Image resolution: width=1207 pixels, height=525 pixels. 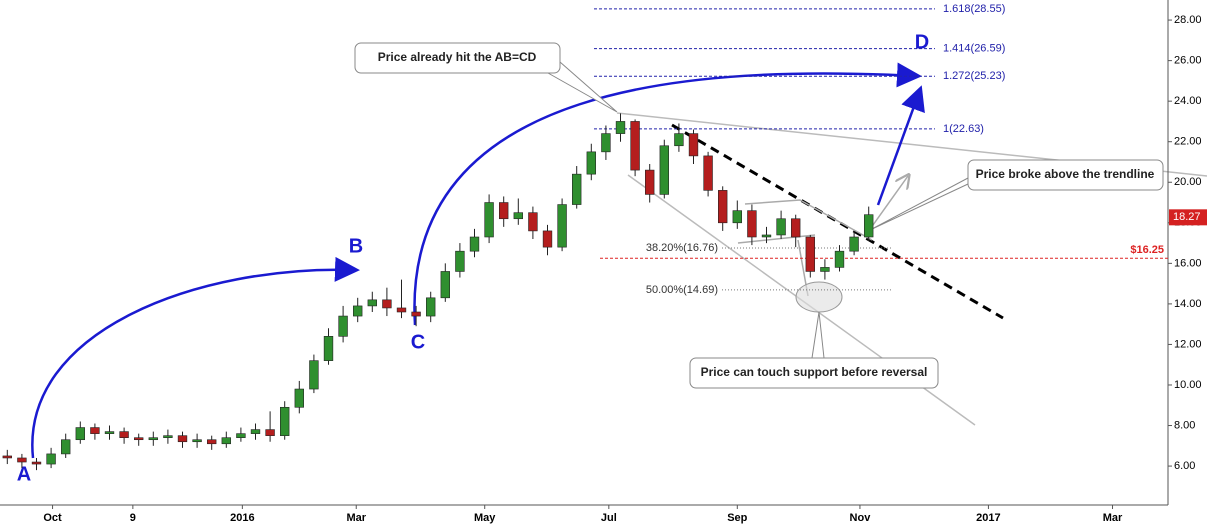 What do you see at coordinates (418, 342) in the screenshot?
I see `point-label: C` at bounding box center [418, 342].